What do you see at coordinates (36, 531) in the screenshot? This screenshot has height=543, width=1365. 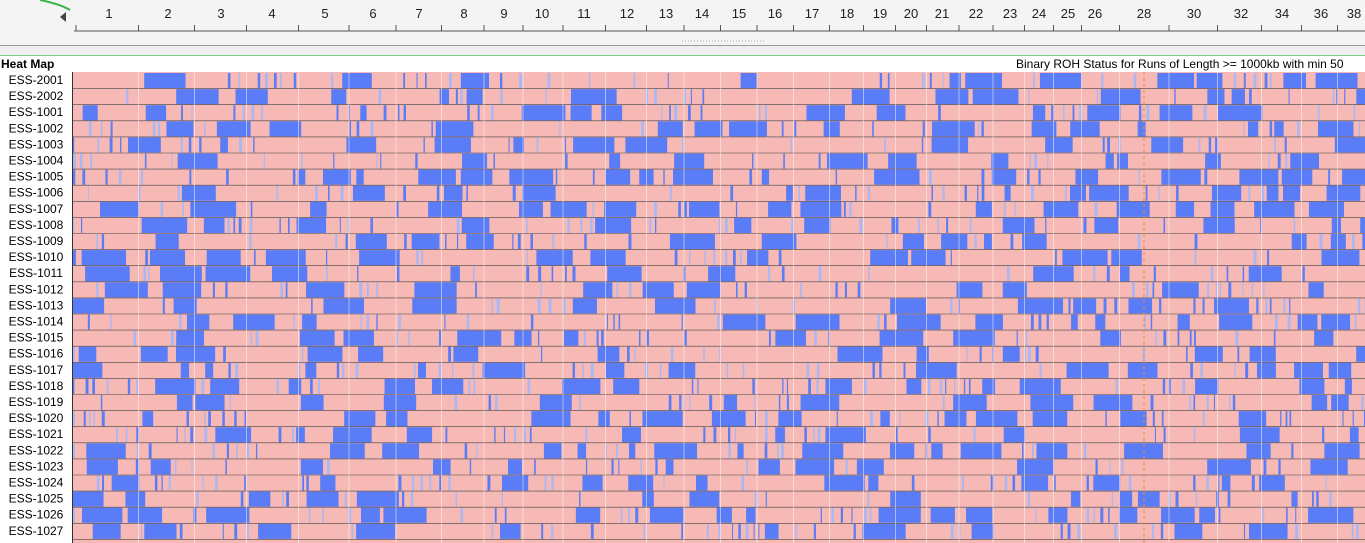 I see `row-label: ESS-1027` at bounding box center [36, 531].